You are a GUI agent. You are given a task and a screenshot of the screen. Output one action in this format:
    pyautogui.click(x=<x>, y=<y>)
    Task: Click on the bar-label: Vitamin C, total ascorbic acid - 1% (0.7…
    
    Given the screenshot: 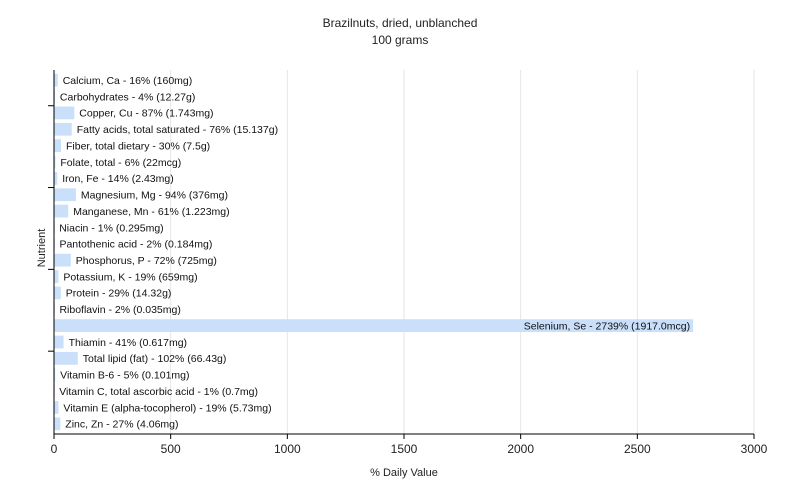 What is the action you would take?
    pyautogui.click(x=158, y=392)
    